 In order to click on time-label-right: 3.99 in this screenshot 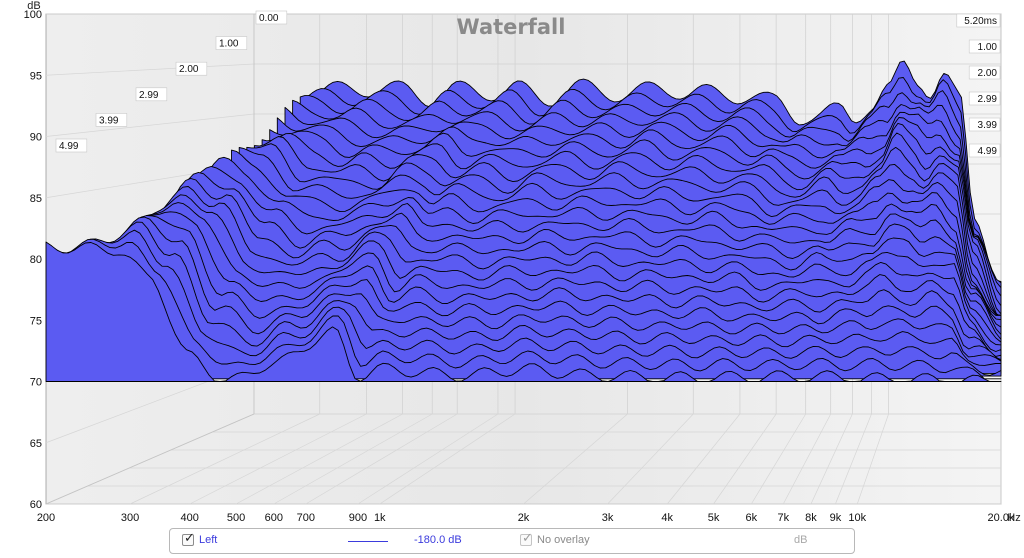, I will do `click(988, 125)`.